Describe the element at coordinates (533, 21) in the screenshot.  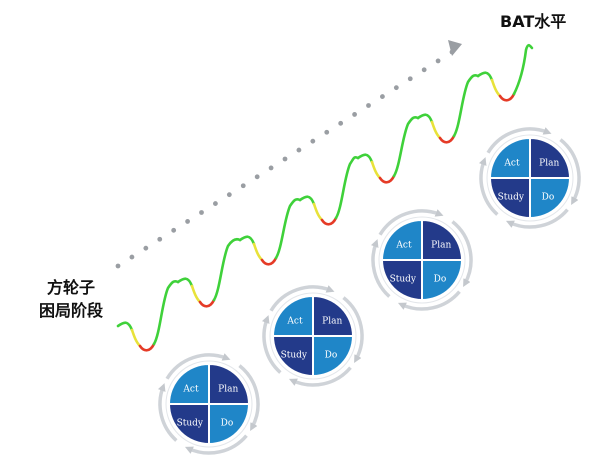
I see `bat-level-label: BAT水平` at that location.